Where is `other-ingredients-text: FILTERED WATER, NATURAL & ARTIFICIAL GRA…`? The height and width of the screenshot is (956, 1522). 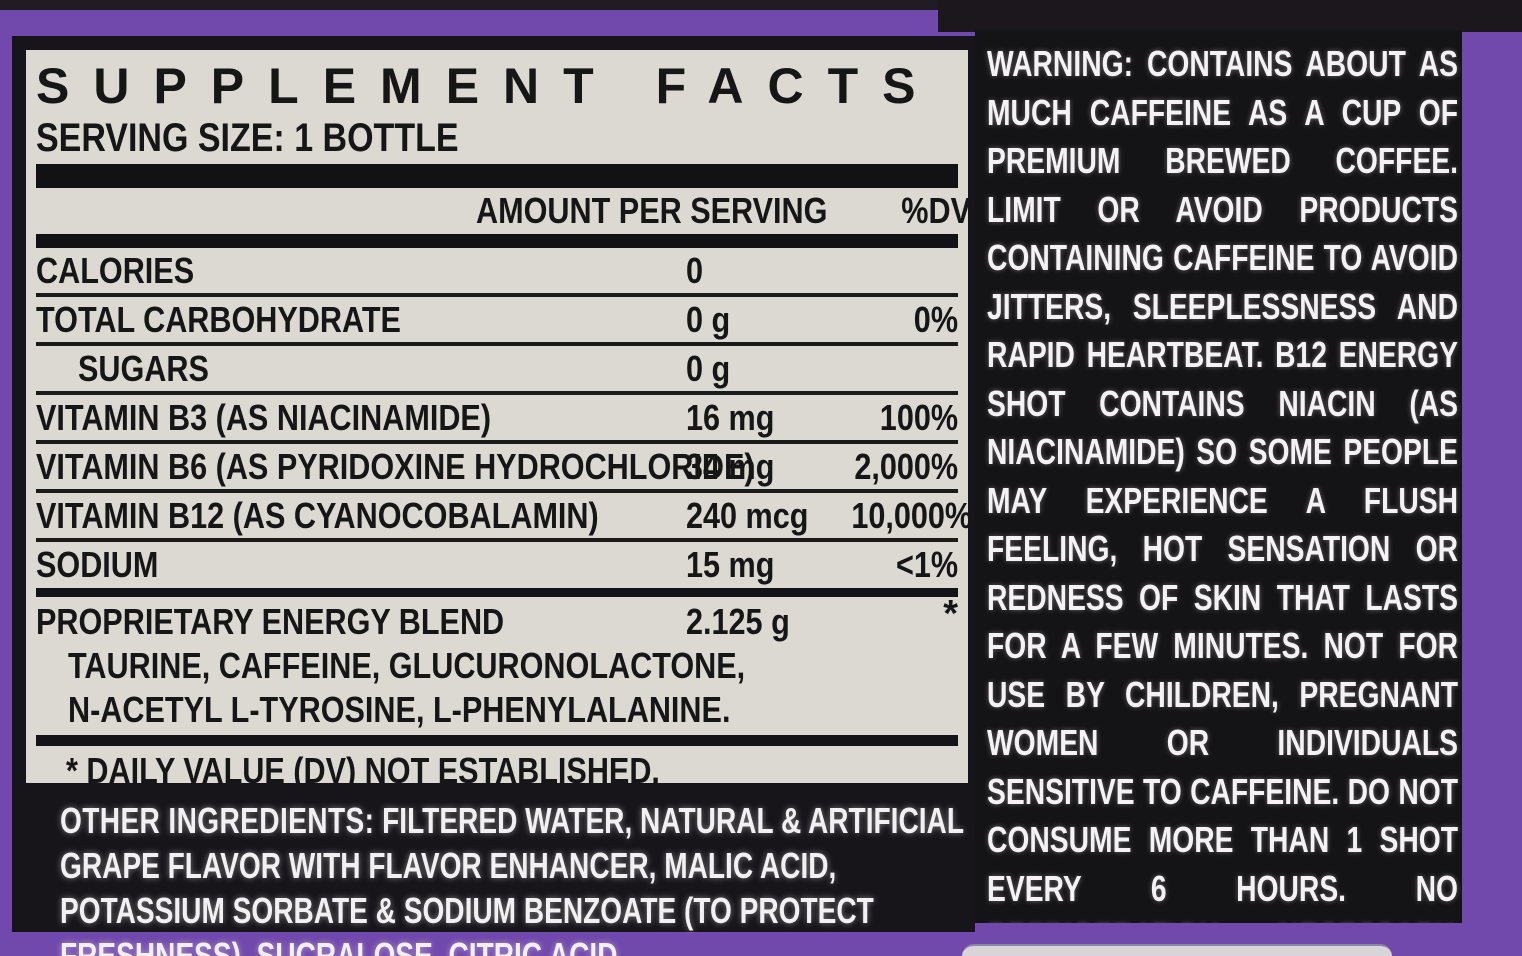 other-ingredients-text: FILTERED WATER, NATURAL & ARTIFICIAL GRA… is located at coordinates (512, 878).